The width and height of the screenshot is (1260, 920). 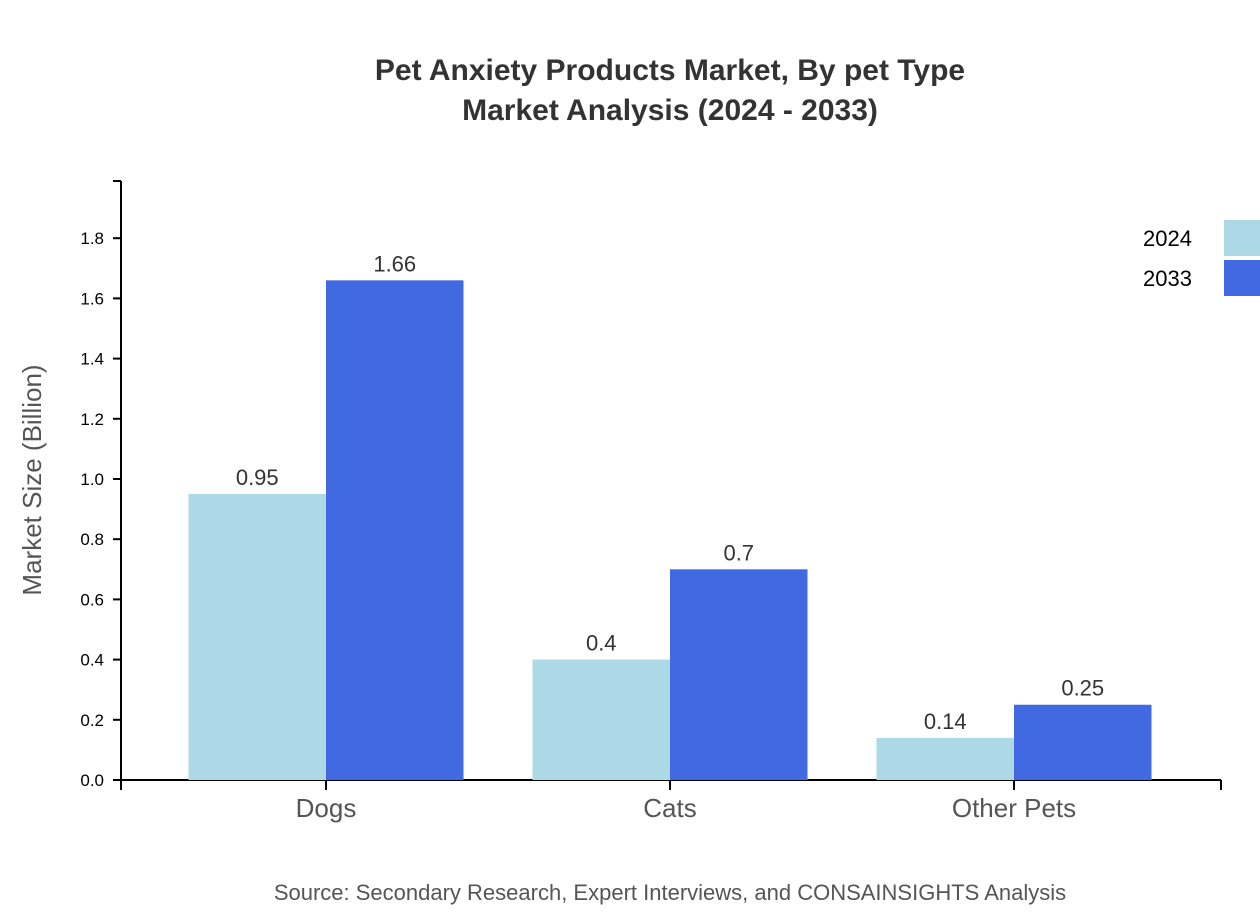 What do you see at coordinates (601, 719) in the screenshot?
I see `bar-2024-cats` at bounding box center [601, 719].